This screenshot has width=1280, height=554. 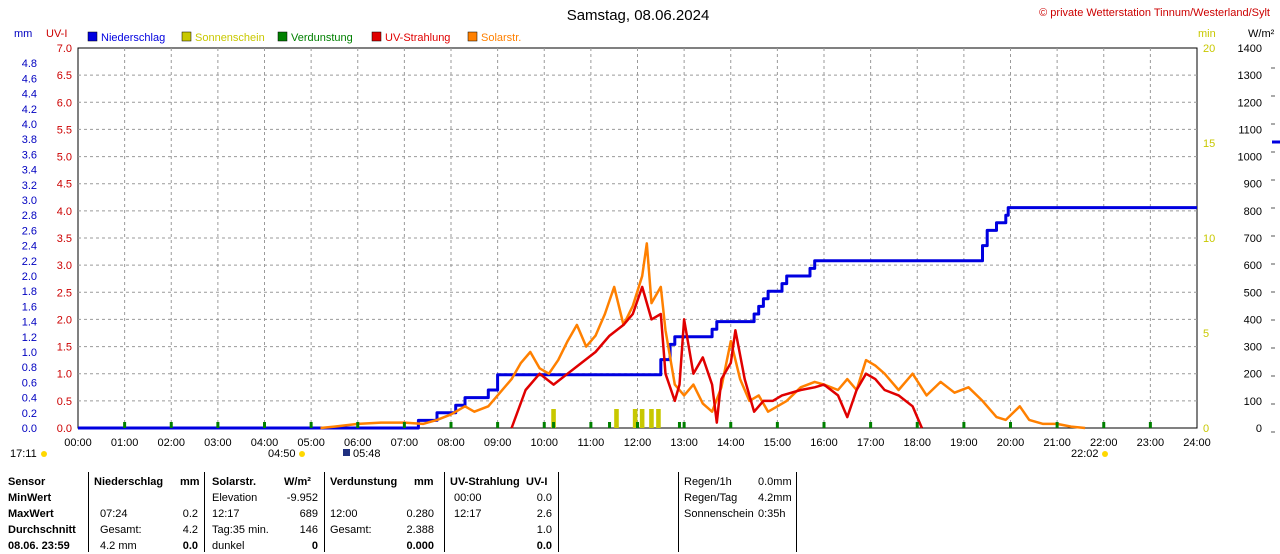 I want to click on mm-tick-17: 3.4, so click(x=29, y=171).